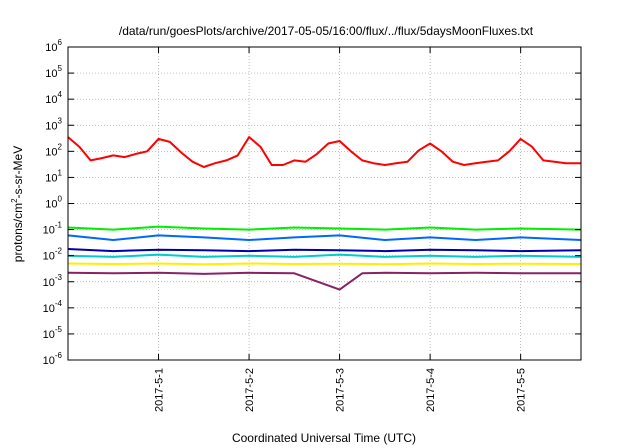  What do you see at coordinates (341, 390) in the screenshot?
I see `x-tick-label: 2017-5-3` at bounding box center [341, 390].